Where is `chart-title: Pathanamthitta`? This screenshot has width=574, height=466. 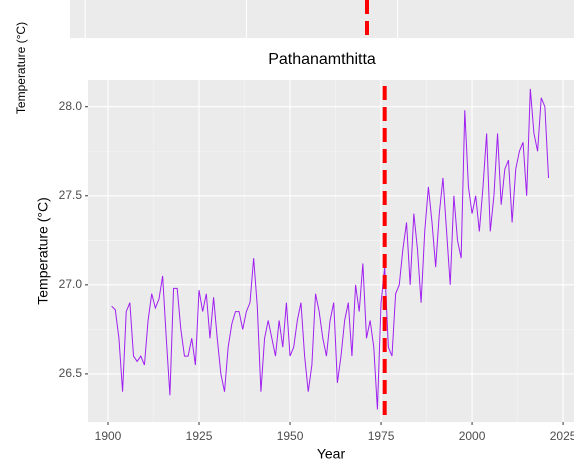
chart-title: Pathanamthitta is located at coordinates (322, 59).